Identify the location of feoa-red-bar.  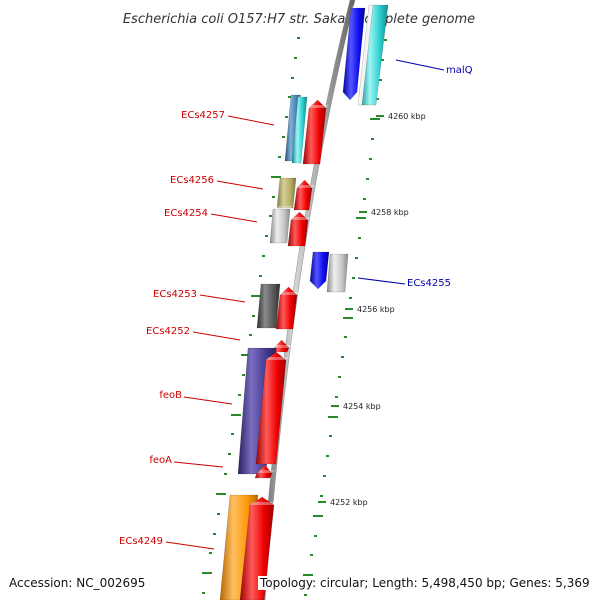
(263, 471).